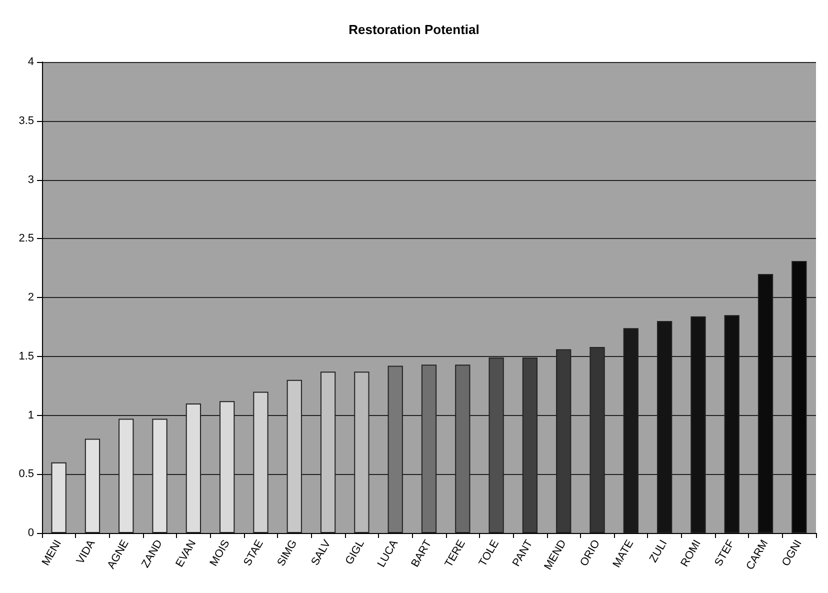 The height and width of the screenshot is (593, 828). Describe the element at coordinates (31, 298) in the screenshot. I see `y-tick-label: 2` at that location.